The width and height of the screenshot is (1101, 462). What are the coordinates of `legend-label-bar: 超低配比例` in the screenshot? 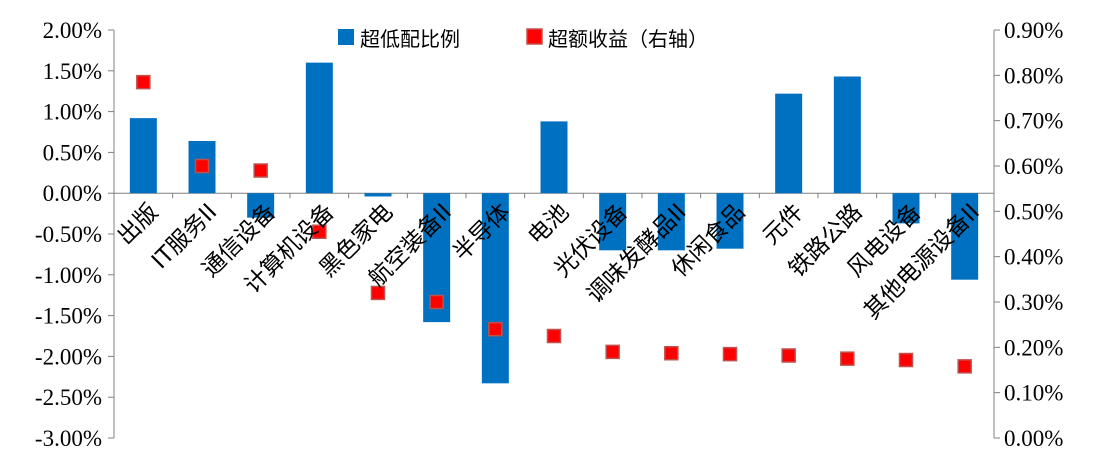 It's located at (410, 39).